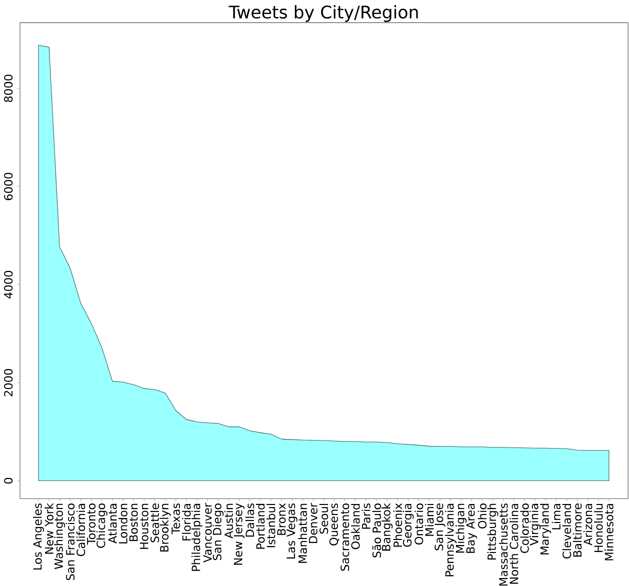  I want to click on x-tick-label: North Carolina, so click(514, 544).